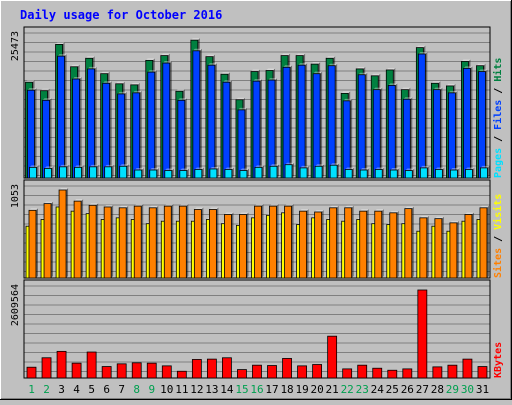  What do you see at coordinates (498, 163) in the screenshot?
I see `legend-entry: Pages` at bounding box center [498, 163].